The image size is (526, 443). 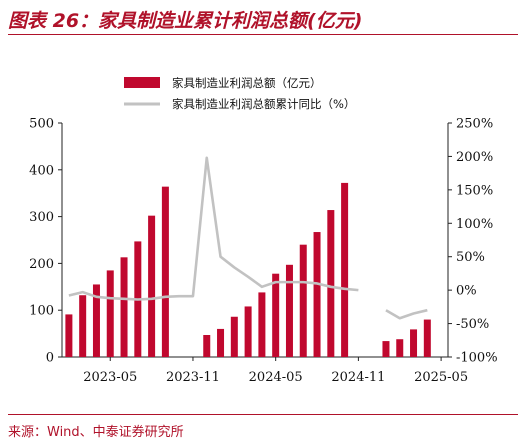 What do you see at coordinates (406, 314) in the screenshot?
I see `yoy-line-segment` at bounding box center [406, 314].